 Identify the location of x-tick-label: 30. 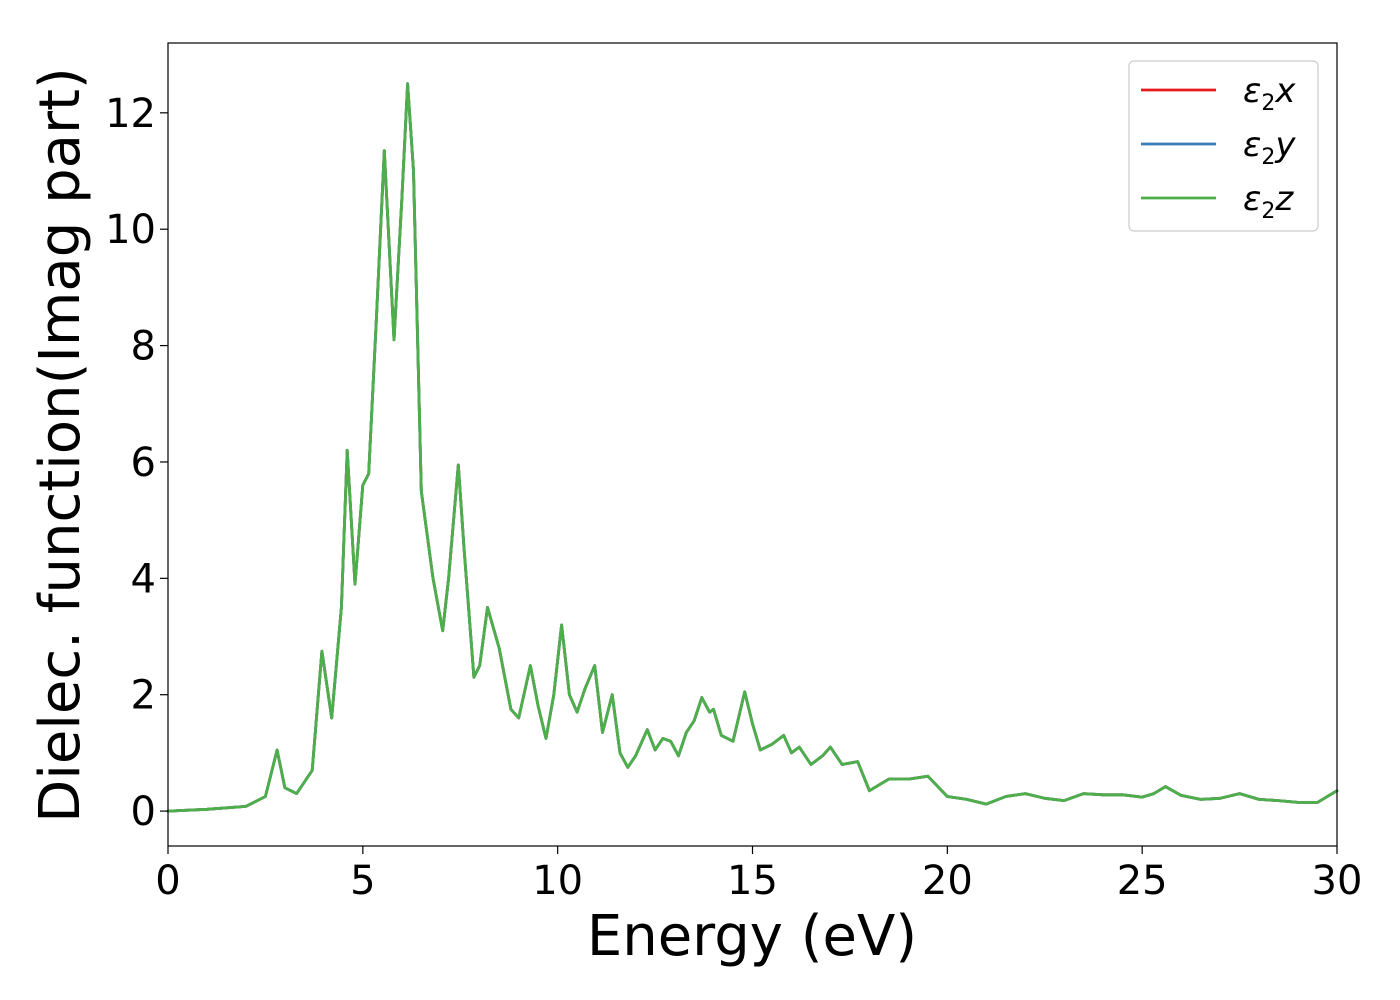
(1337, 881).